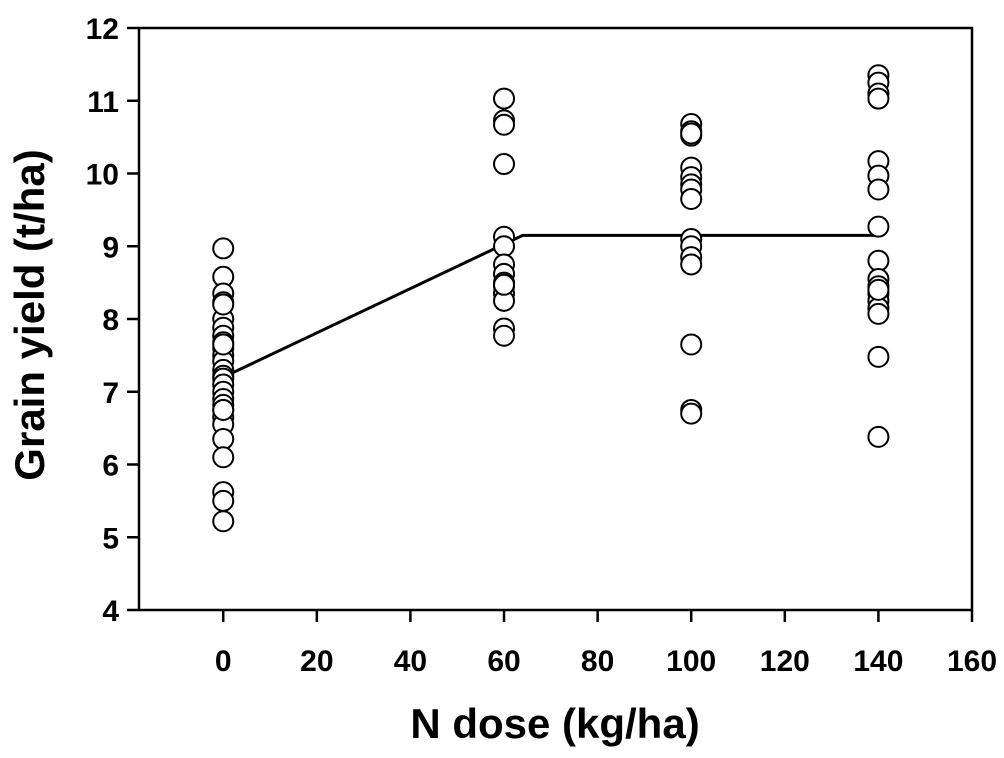 The height and width of the screenshot is (758, 1004). I want to click on x-tick-label: 120, so click(785, 661).